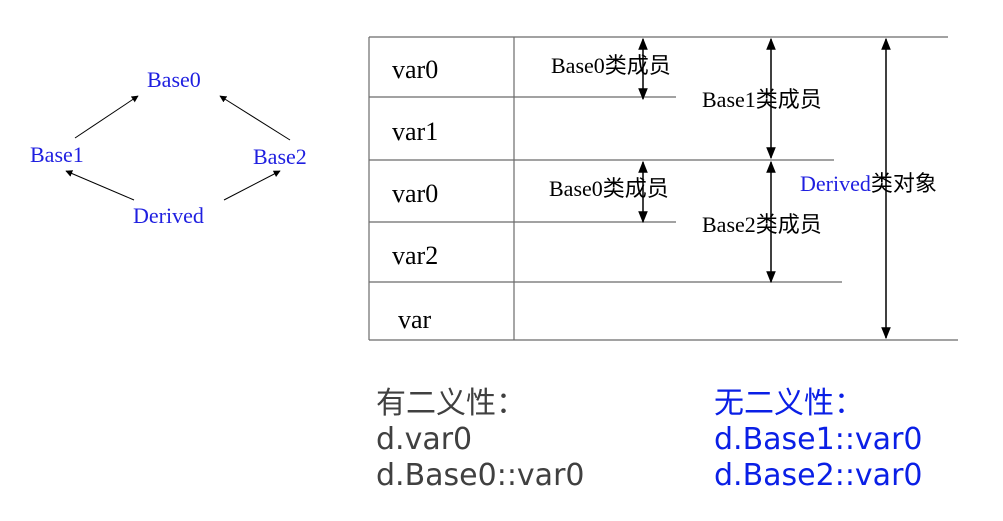 This screenshot has height=521, width=1003. What do you see at coordinates (168, 215) in the screenshot?
I see `node-derived: Derived` at bounding box center [168, 215].